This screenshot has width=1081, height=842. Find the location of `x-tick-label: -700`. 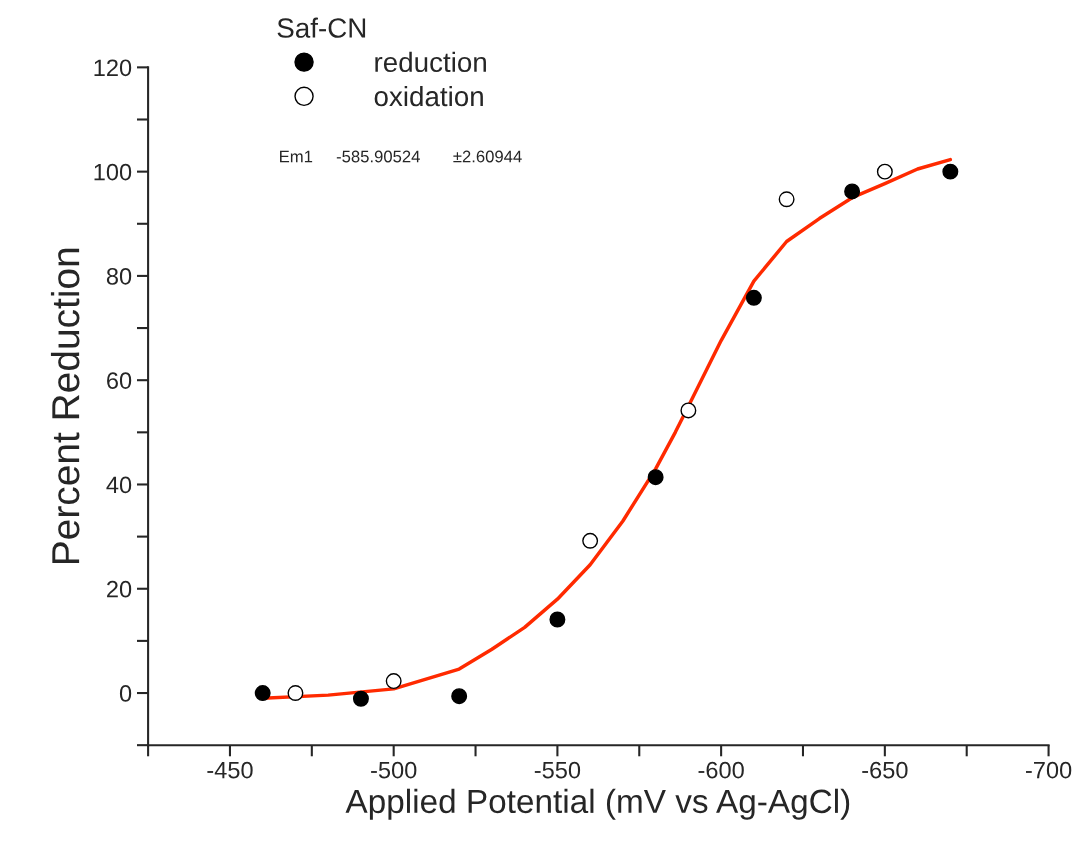

x-tick-label: -700 is located at coordinates (1048, 770).